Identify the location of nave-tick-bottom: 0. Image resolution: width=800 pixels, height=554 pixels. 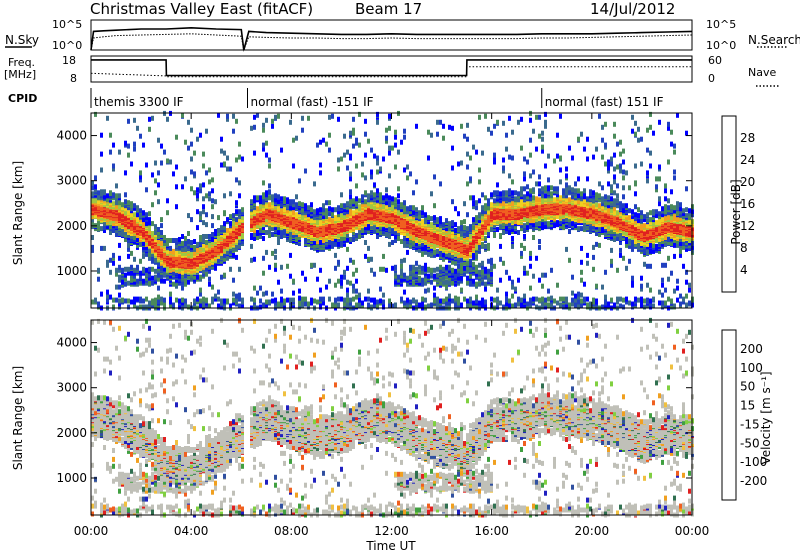
(711, 78).